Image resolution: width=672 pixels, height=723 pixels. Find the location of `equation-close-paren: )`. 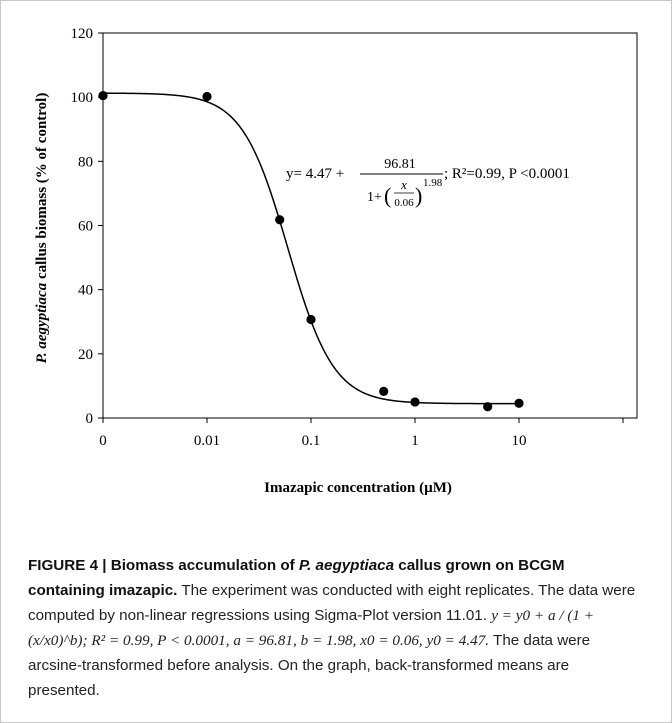

equation-close-paren: ) is located at coordinates (418, 195).